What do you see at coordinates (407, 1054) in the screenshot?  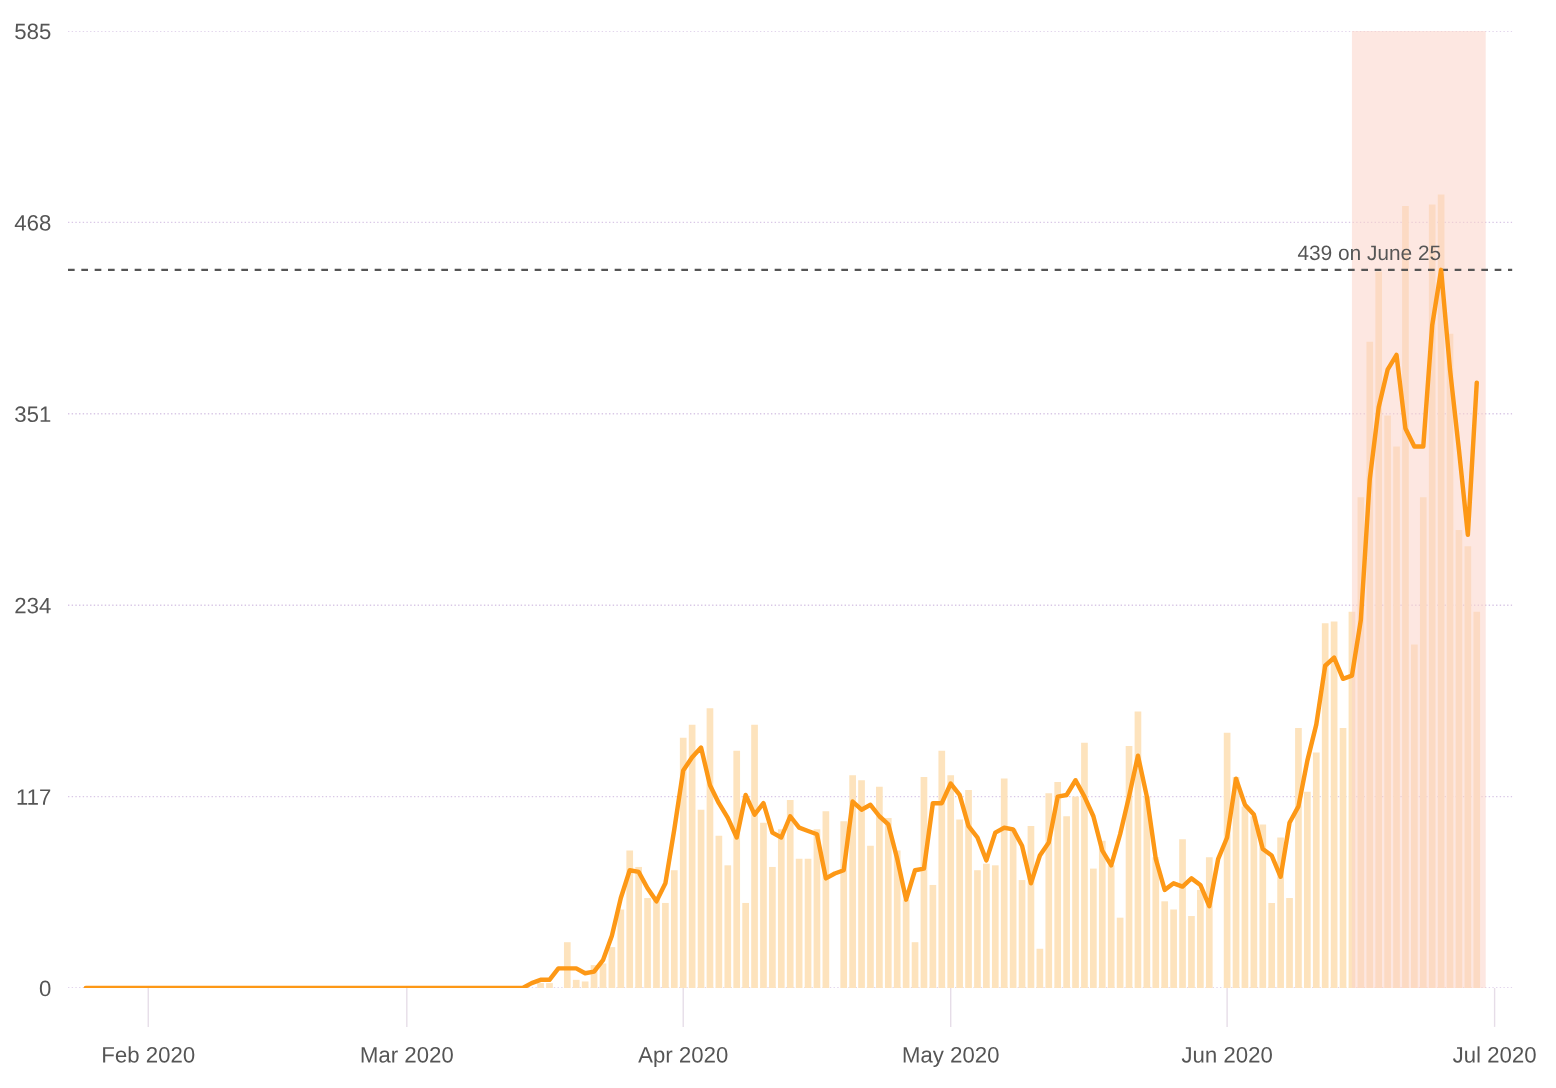 I see `x-tick-label: Mar 2020` at bounding box center [407, 1054].